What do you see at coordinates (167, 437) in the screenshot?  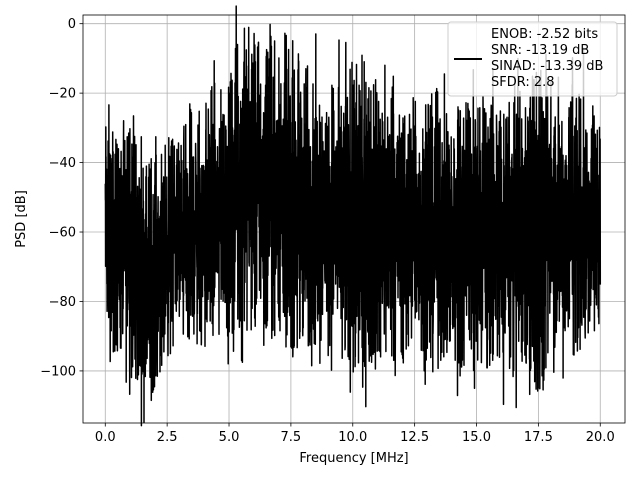 I see `x-tick-label: 2.5` at bounding box center [167, 437].